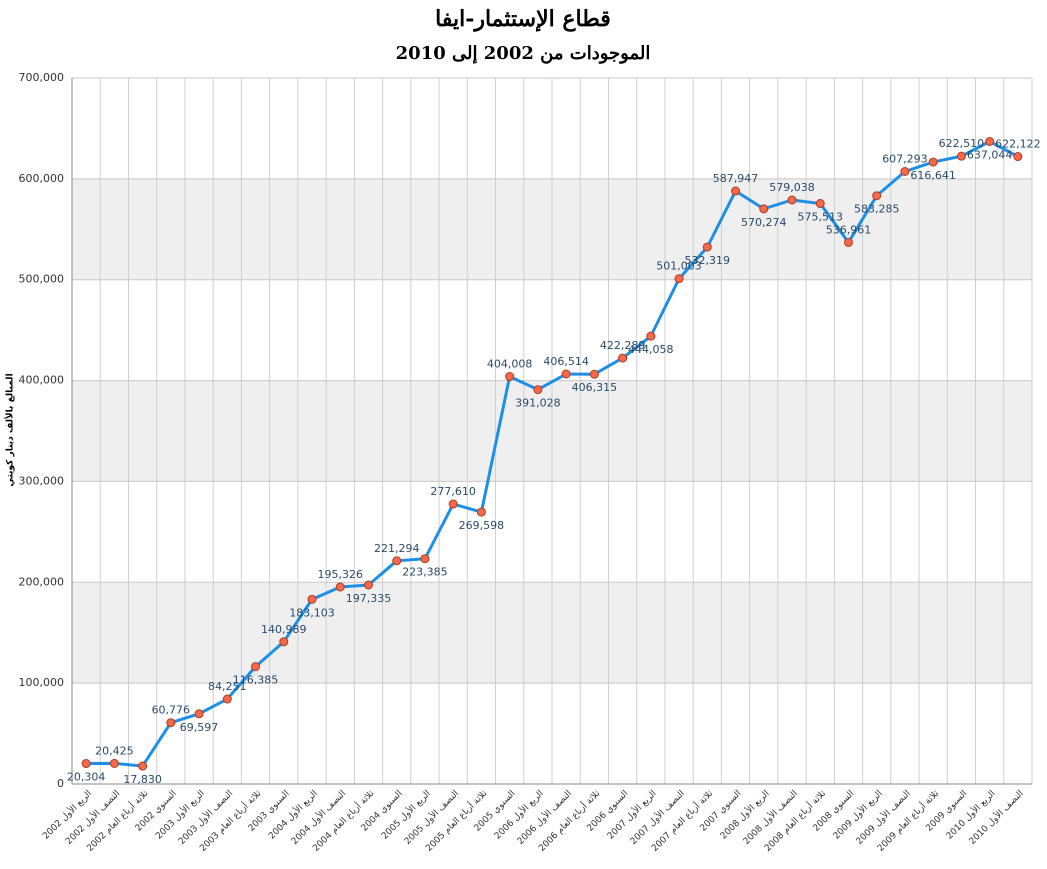 This screenshot has width=1047, height=869. What do you see at coordinates (10, 429) in the screenshot?
I see `y-axis-label: المبالغ بالألف دينار كويتي` at bounding box center [10, 429].